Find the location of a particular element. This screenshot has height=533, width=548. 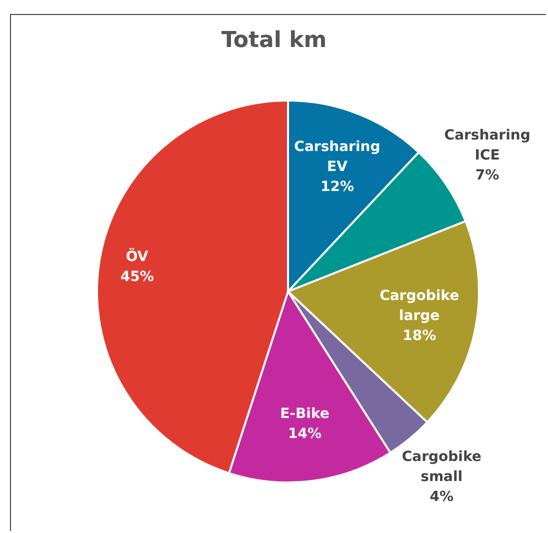

slice-label: Carsharing EV is located at coordinates (337, 156).